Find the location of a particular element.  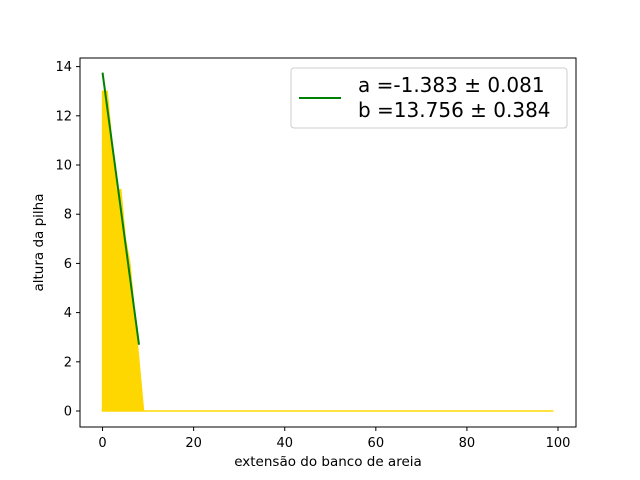

x-axis-ticks: 0 20 40 60 80 100 is located at coordinates (334, 439).